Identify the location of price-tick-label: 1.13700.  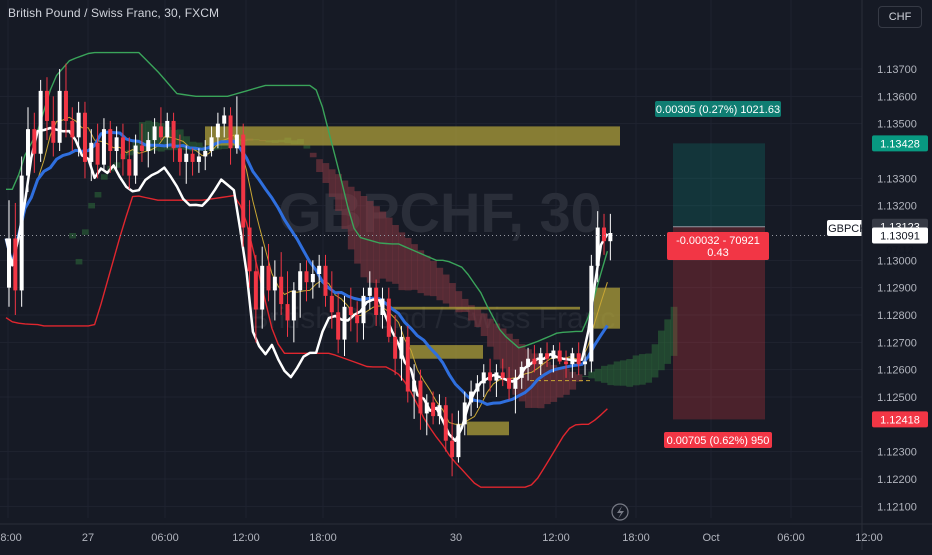
(897, 70).